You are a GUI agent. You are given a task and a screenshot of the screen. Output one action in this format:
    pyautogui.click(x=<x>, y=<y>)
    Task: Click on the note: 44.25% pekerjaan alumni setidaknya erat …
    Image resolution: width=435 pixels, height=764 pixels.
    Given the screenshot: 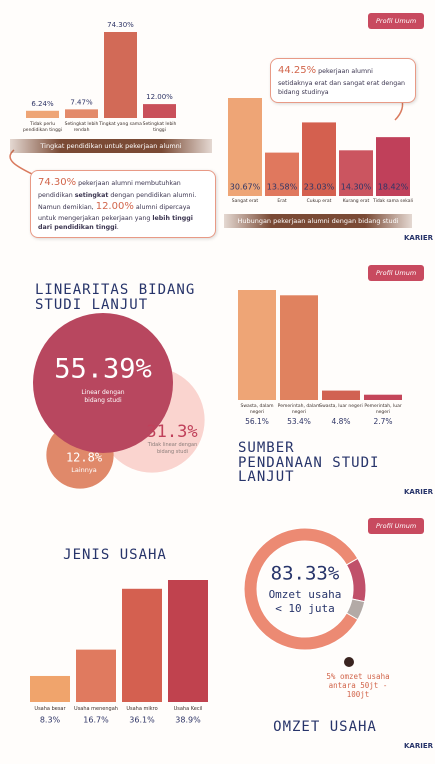 What is the action you would take?
    pyautogui.click(x=343, y=80)
    